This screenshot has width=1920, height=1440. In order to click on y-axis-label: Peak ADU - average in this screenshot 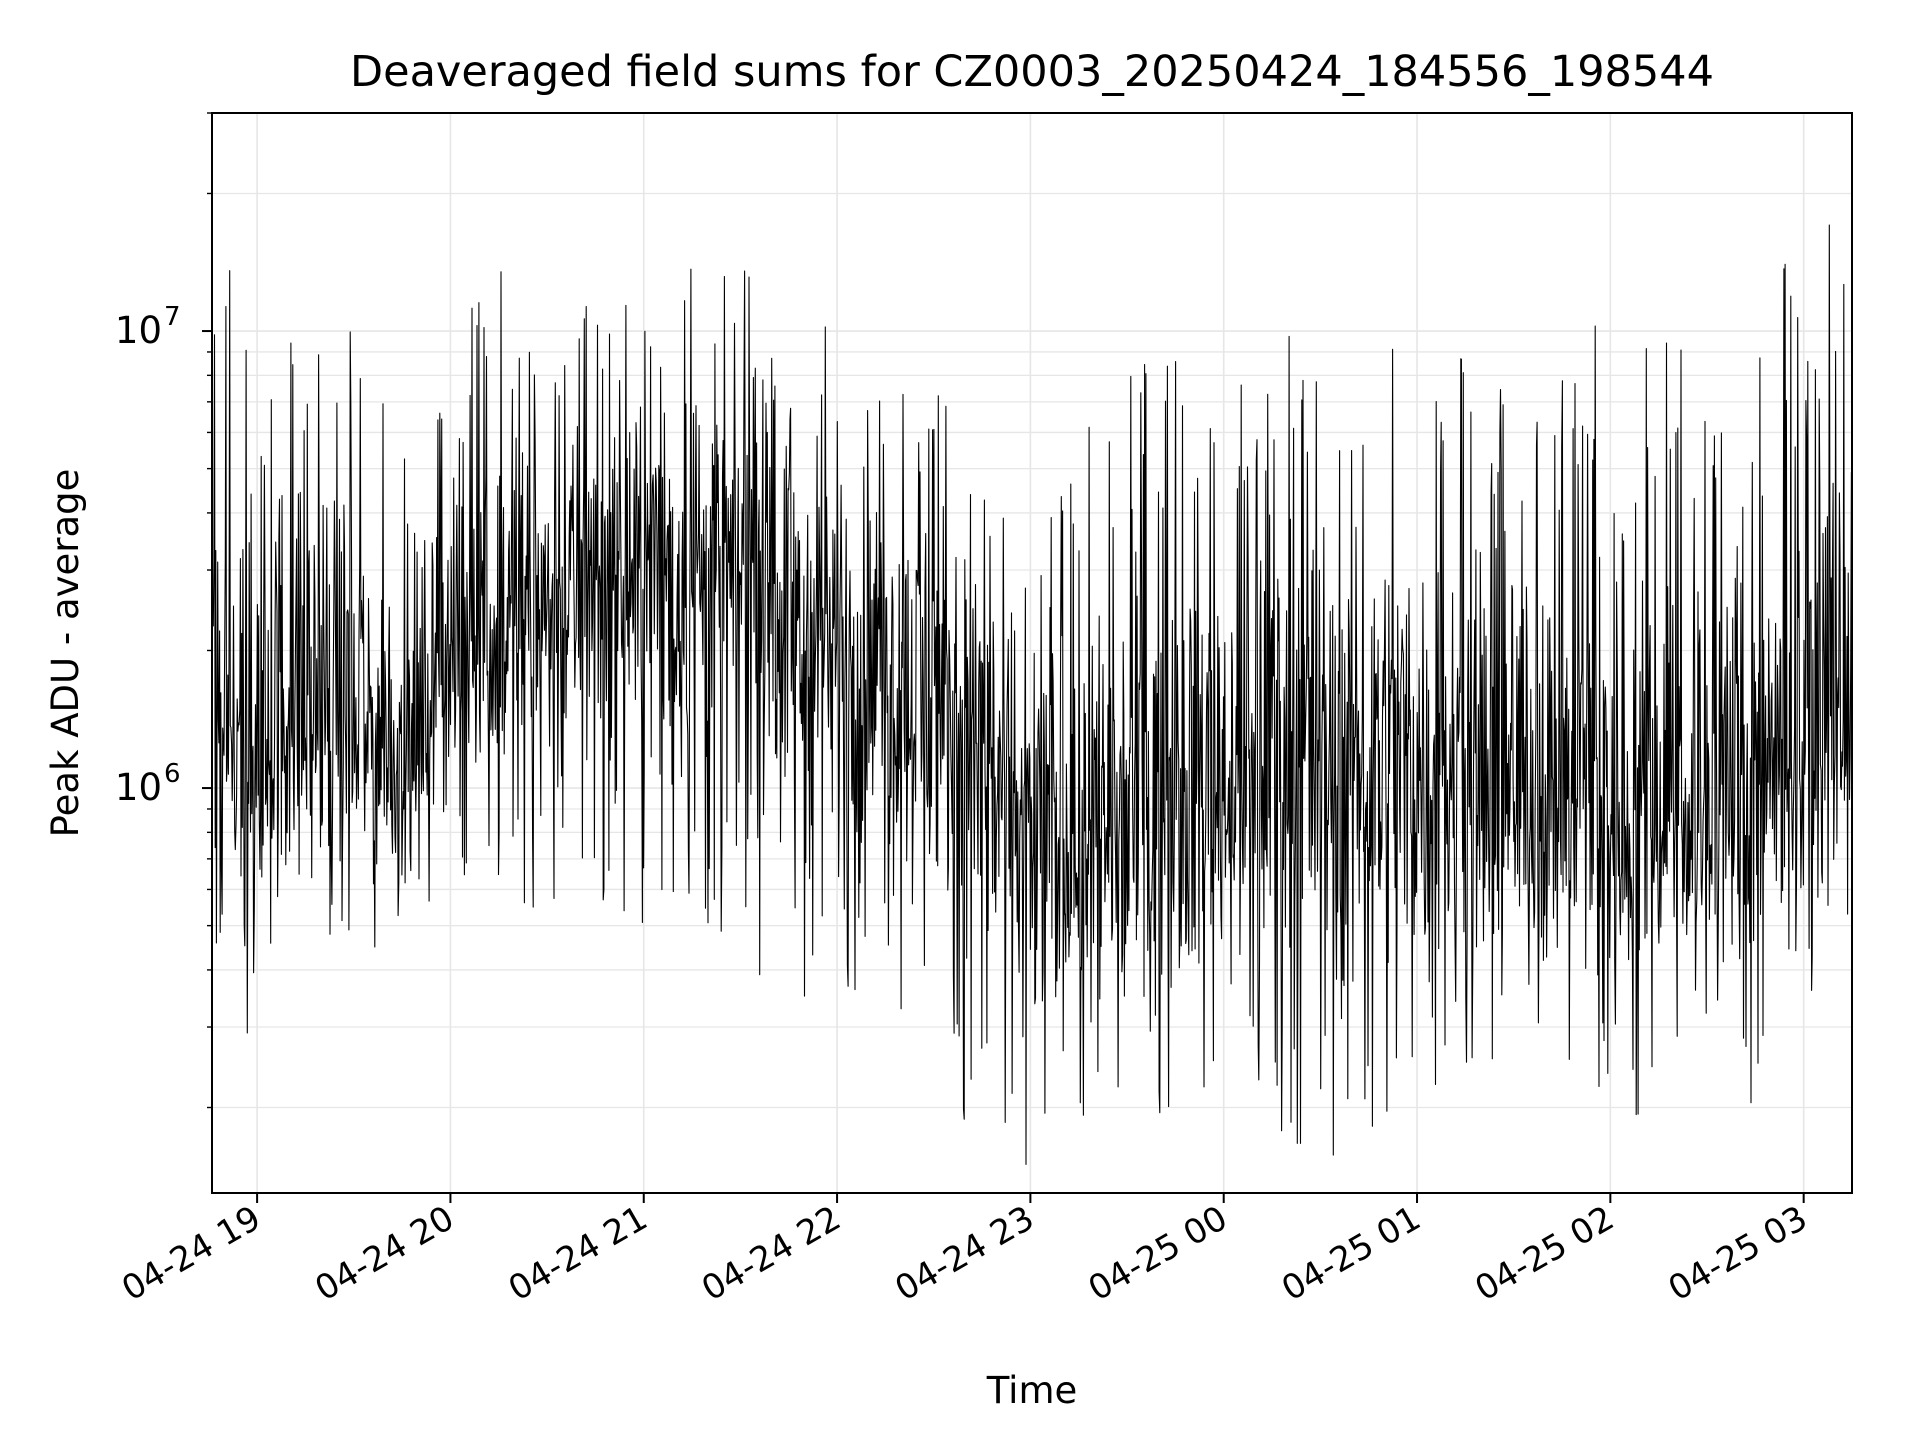, I will do `click(65, 653)`.